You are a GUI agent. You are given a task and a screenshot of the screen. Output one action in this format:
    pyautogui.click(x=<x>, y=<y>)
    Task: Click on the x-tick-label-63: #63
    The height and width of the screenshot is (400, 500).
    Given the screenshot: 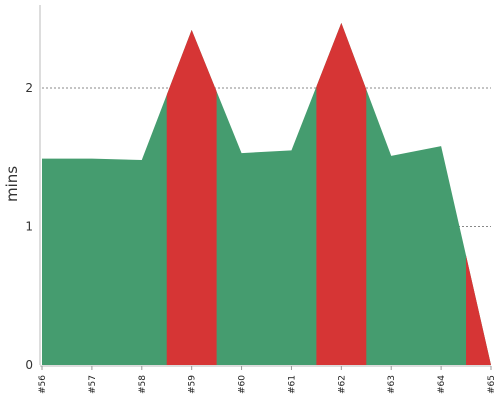 What is the action you would take?
    pyautogui.click(x=392, y=384)
    